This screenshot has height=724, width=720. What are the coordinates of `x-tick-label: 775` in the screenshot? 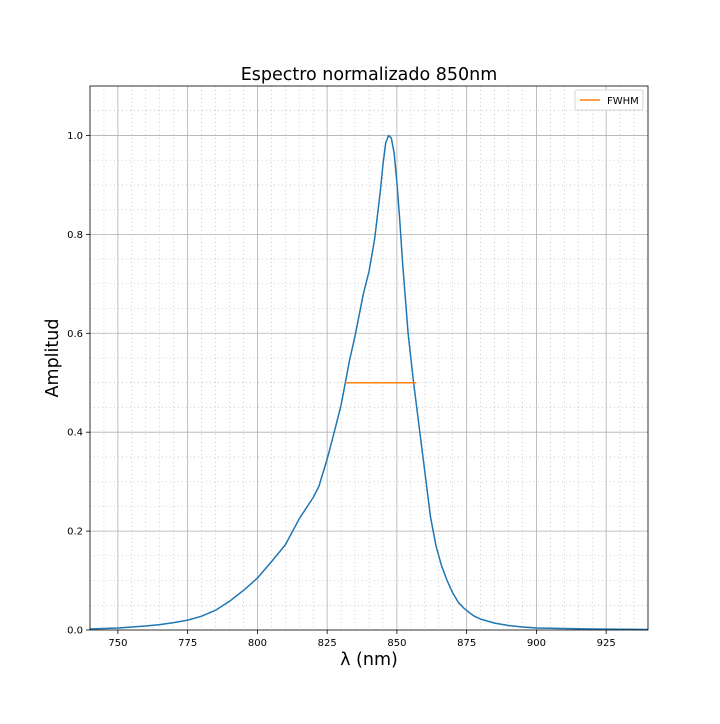 It's located at (187, 643).